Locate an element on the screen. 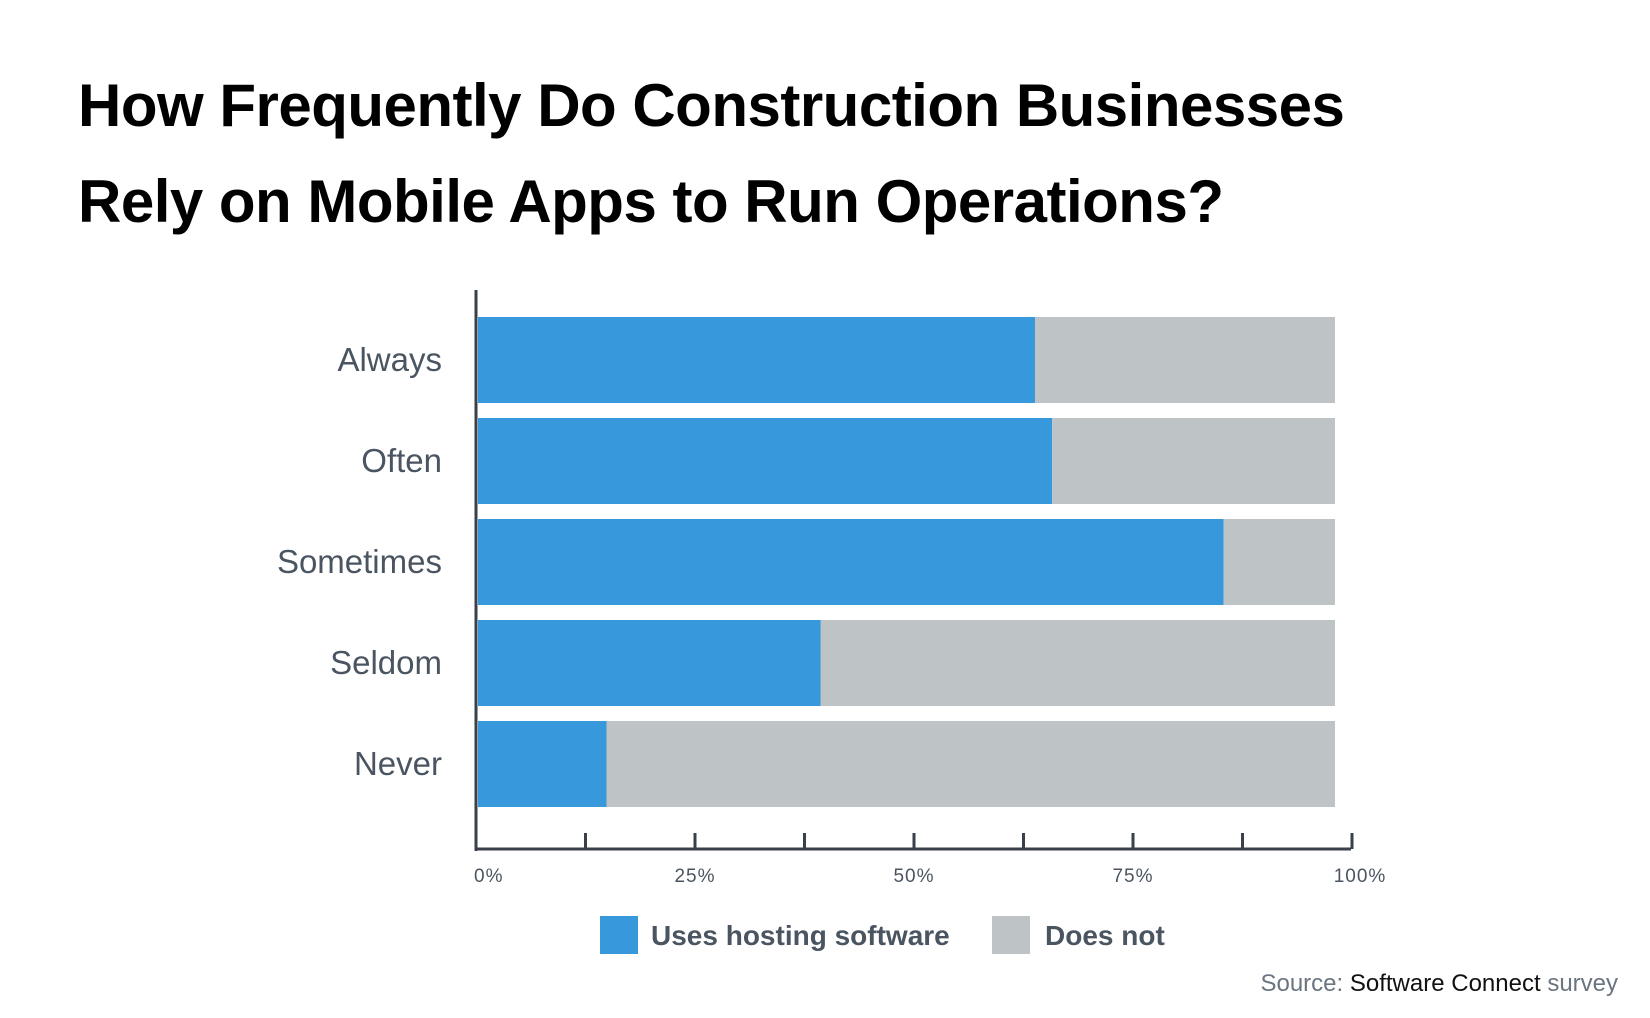 Image resolution: width=1650 pixels, height=1018 pixels. legend-label-uses: Uses hosting software is located at coordinates (800, 935).